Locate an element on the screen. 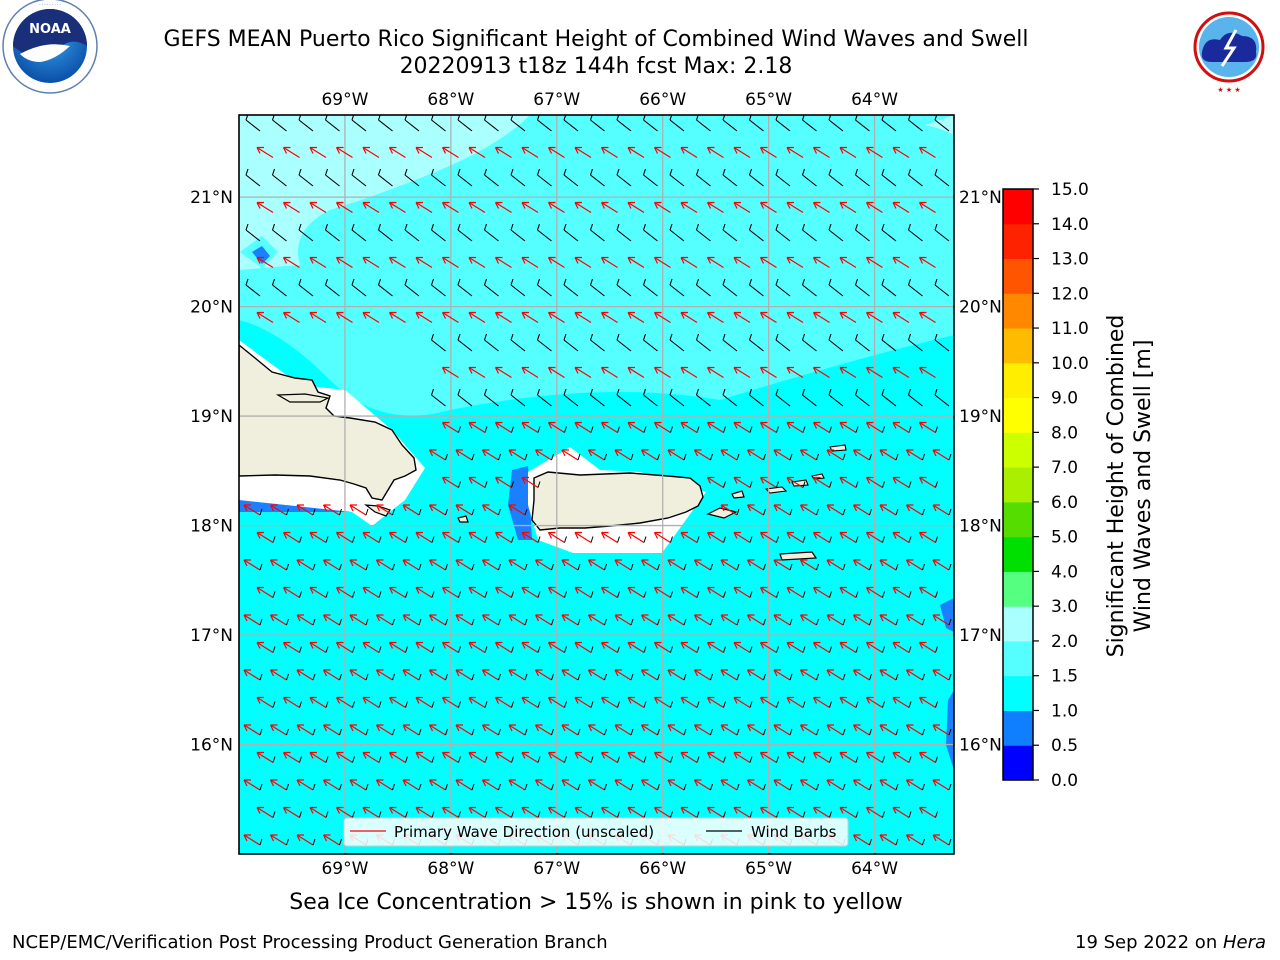  wave-band-high is located at coordinates (384, 192).